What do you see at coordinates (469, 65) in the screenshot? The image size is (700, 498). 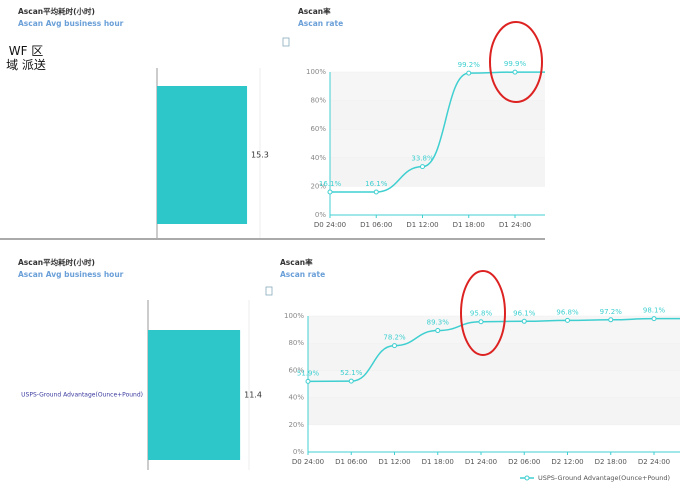 I see `value-label: 99.2%` at bounding box center [469, 65].